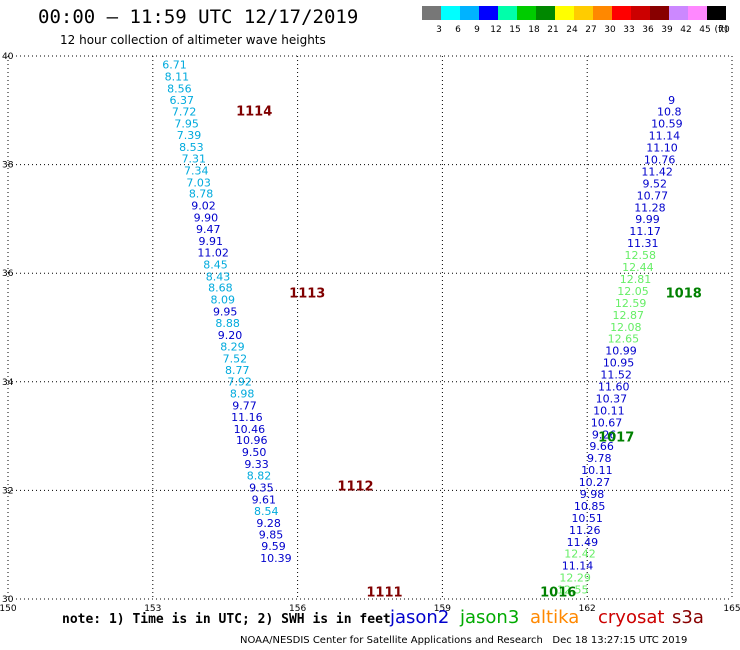  What do you see at coordinates (266, 511) in the screenshot?
I see `swh-point-label: 8.54` at bounding box center [266, 511].